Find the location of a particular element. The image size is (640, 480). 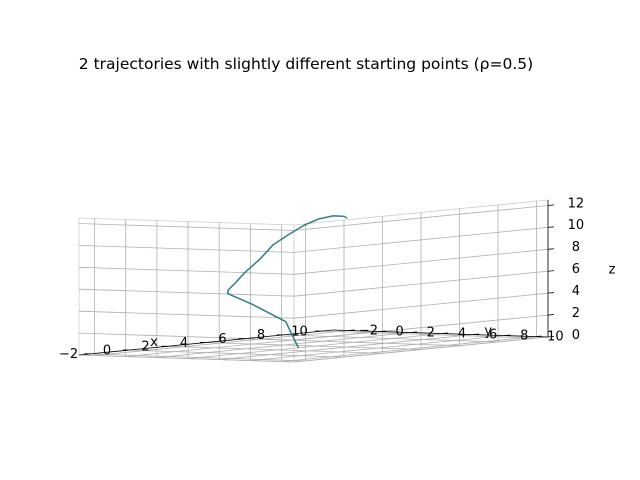

z-tick-label: 12 is located at coordinates (576, 203).